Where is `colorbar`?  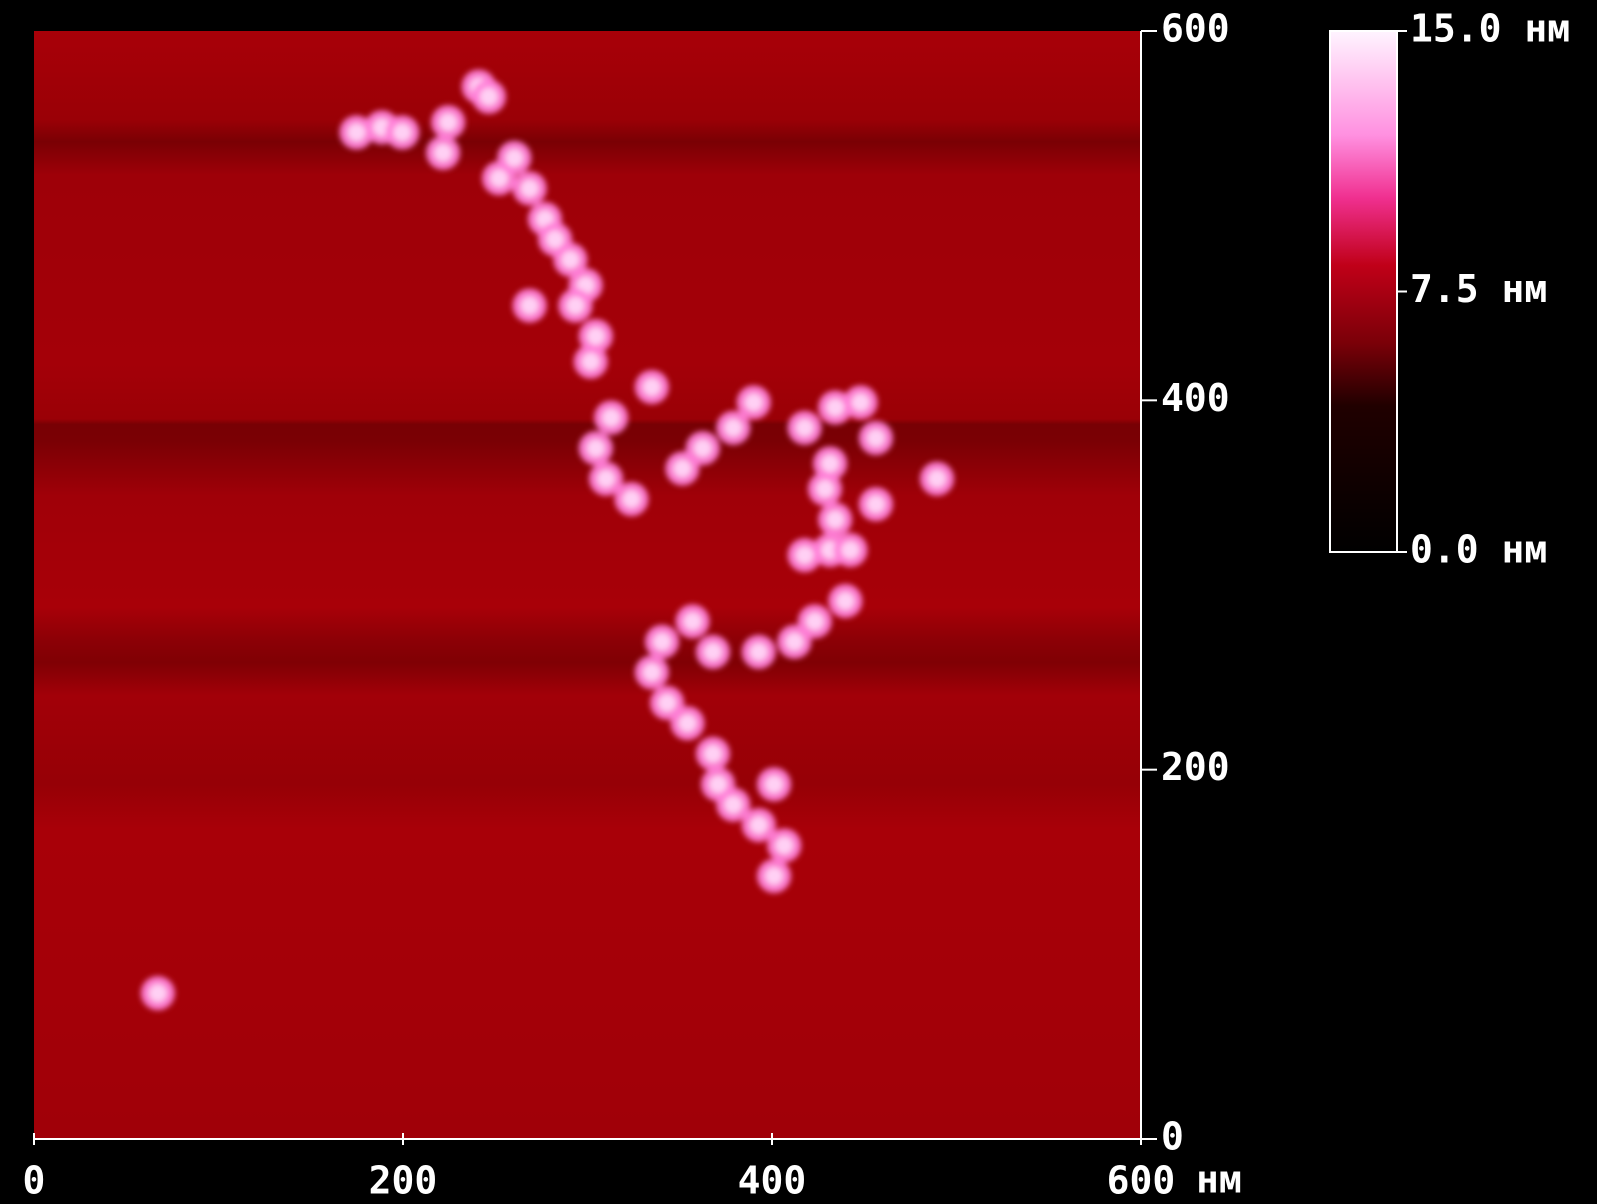 colorbar is located at coordinates (1363, 291).